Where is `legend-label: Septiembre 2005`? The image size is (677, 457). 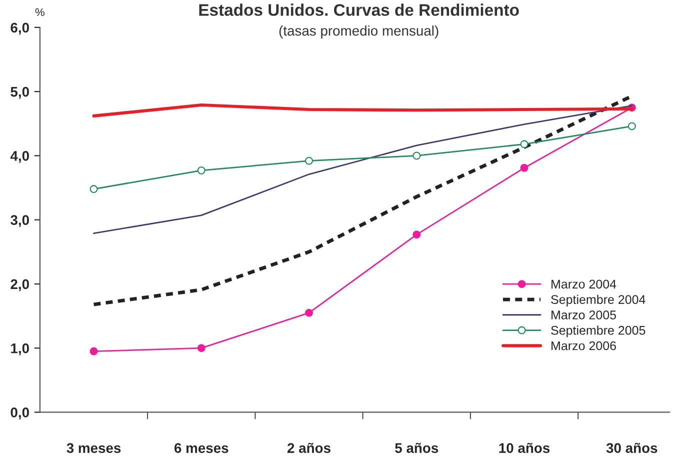
legend-label: Septiembre 2005 is located at coordinates (598, 332).